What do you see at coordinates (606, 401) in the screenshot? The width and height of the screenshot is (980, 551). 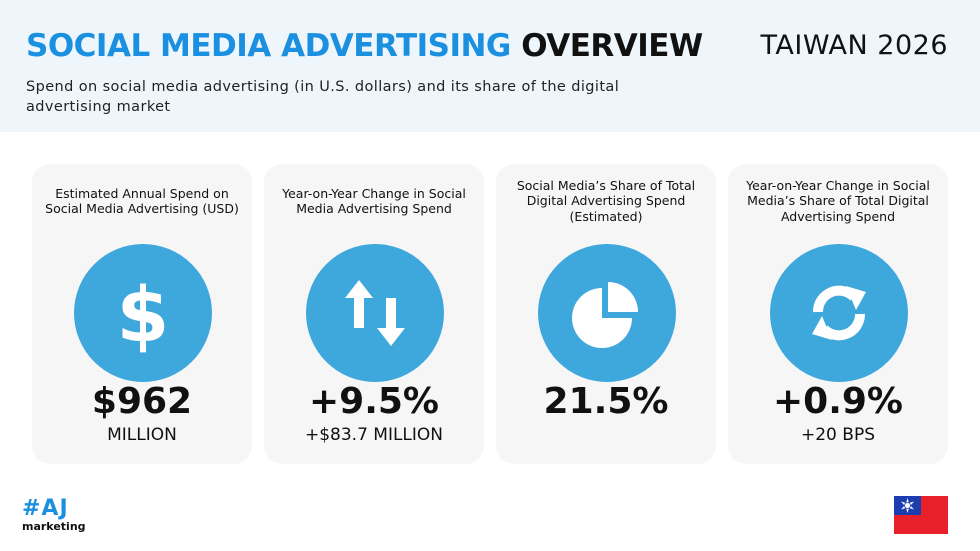 I see `card-value: 21.5%` at bounding box center [606, 401].